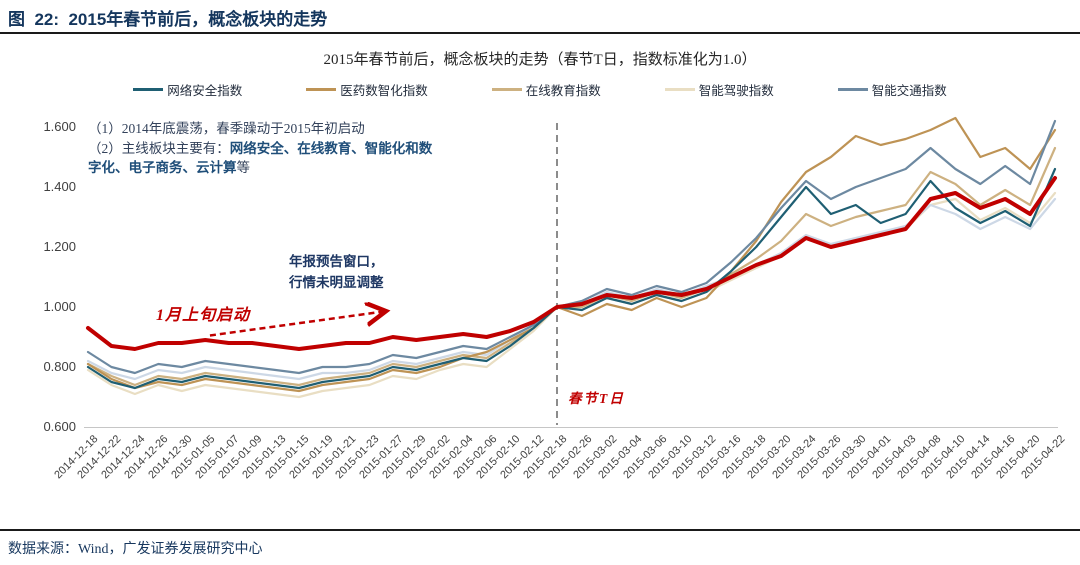 Image resolution: width=1080 pixels, height=565 pixels. Describe the element at coordinates (59, 426) in the screenshot. I see `y-axis-tick-label: 0.600` at that location.